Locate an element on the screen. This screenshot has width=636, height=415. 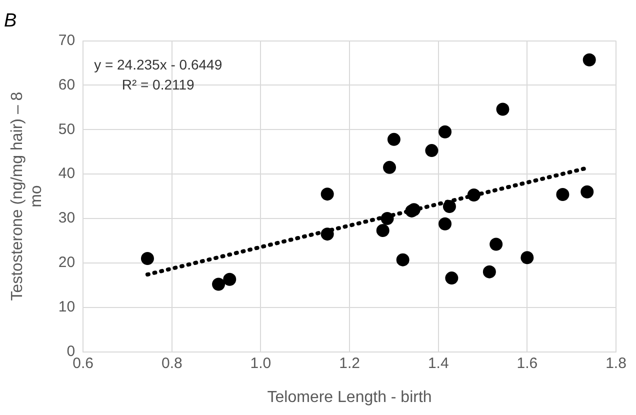
x-tick-label: 1.4 is located at coordinates (438, 363).